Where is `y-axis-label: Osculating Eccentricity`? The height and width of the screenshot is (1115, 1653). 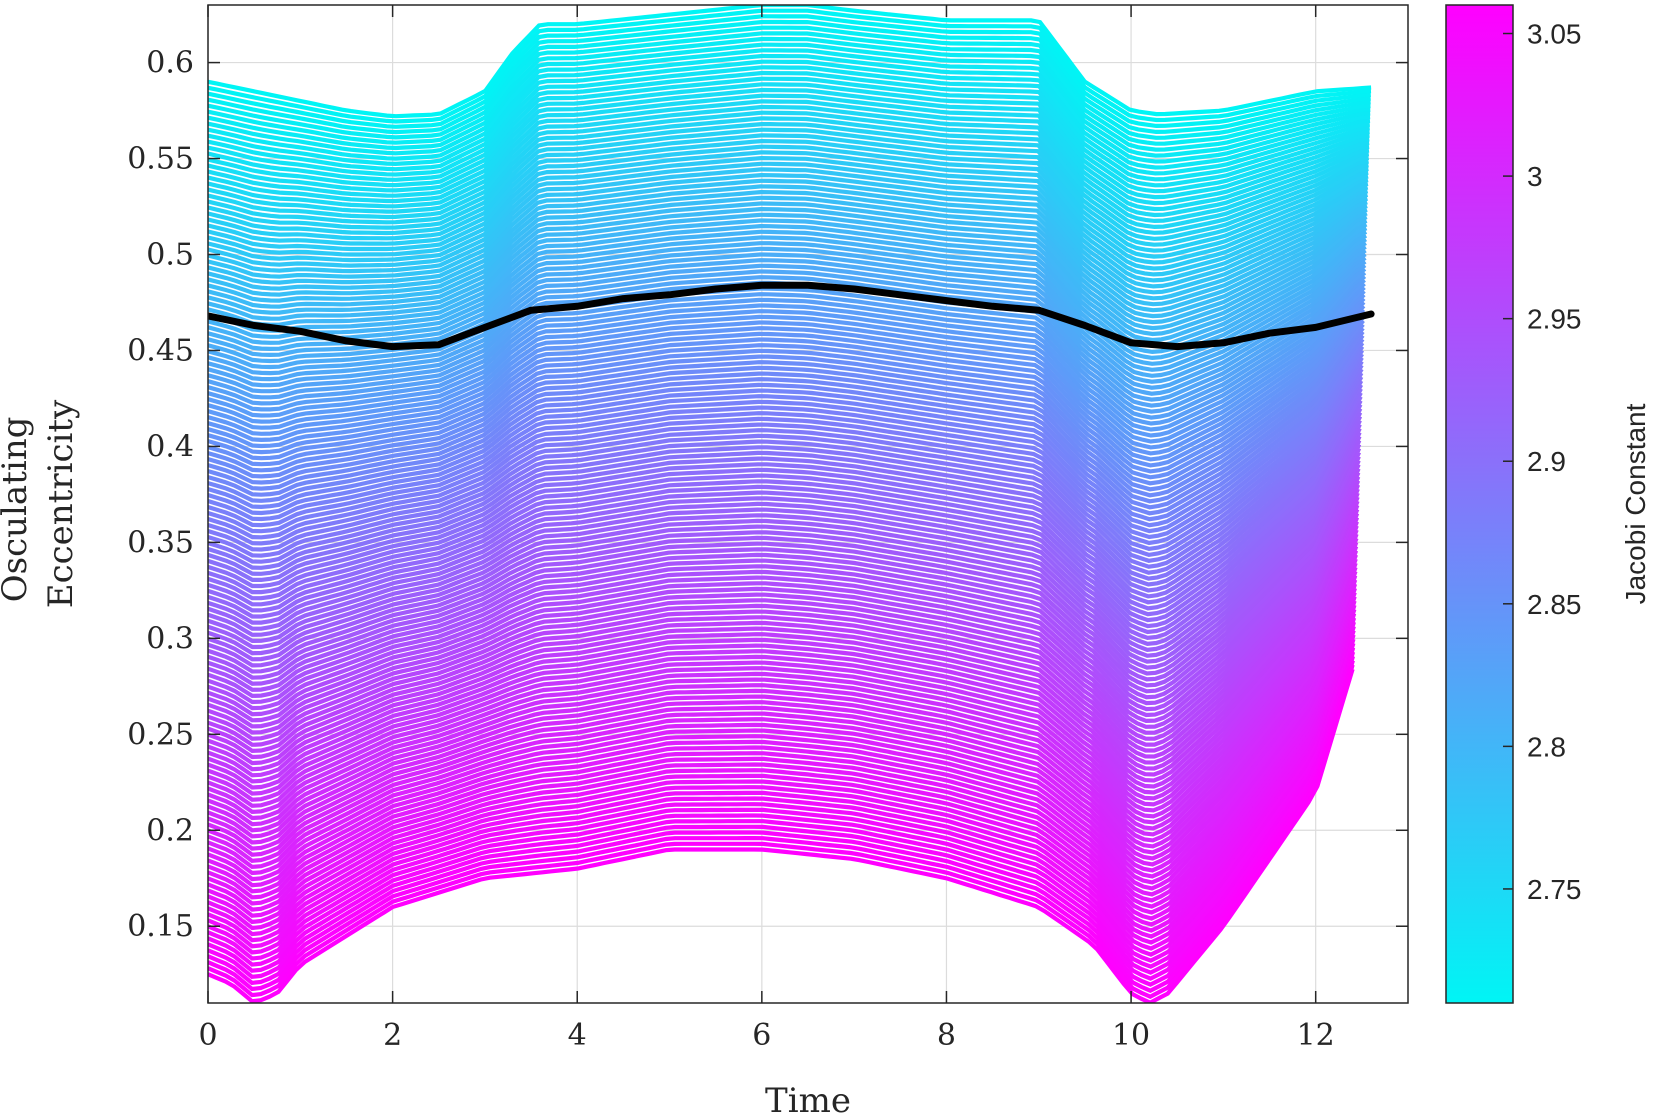
y-axis-label: Osculating Eccentricity is located at coordinates (40, 503).